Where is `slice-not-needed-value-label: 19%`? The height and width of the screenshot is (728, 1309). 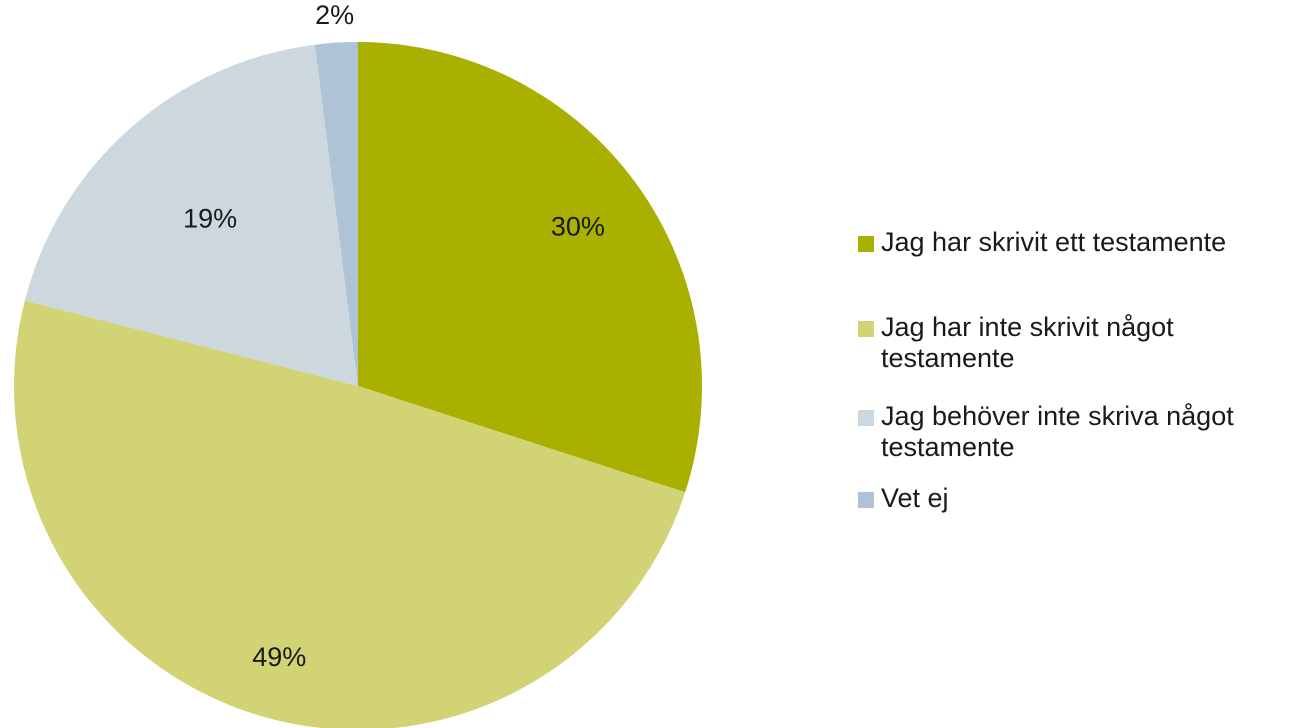
slice-not-needed-value-label: 19% is located at coordinates (210, 218).